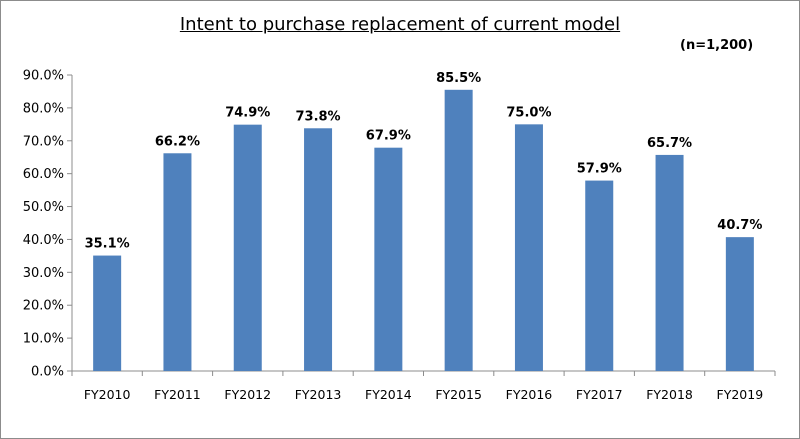  What do you see at coordinates (43, 339) in the screenshot?
I see `y-tick-label: 10.0%` at bounding box center [43, 339].